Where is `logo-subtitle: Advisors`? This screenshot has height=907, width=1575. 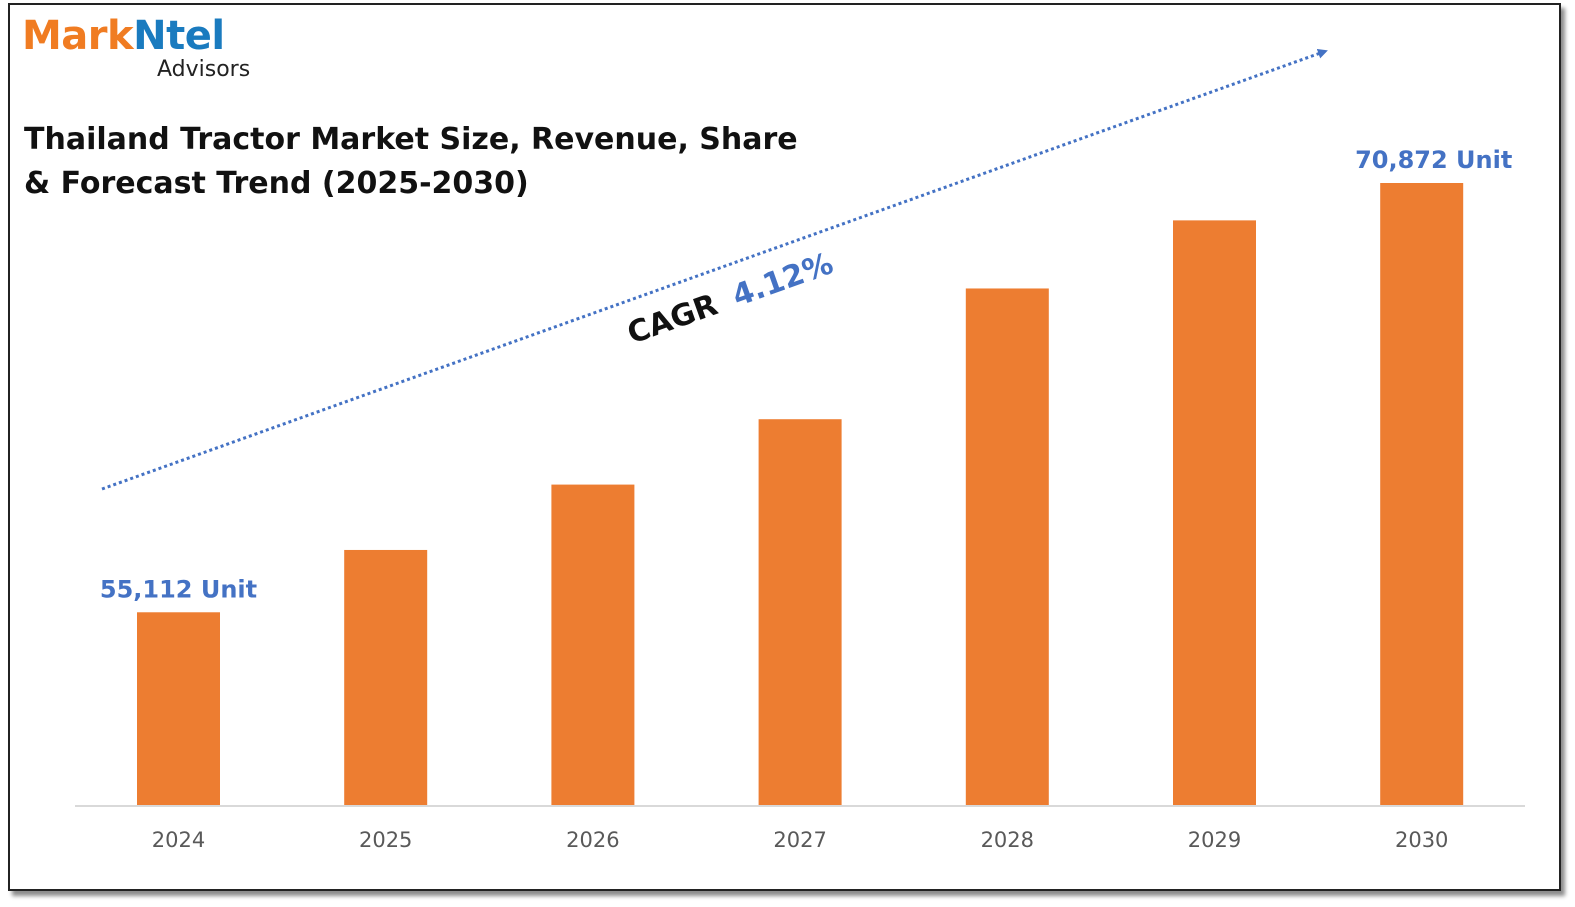 logo-subtitle: Advisors is located at coordinates (204, 69).